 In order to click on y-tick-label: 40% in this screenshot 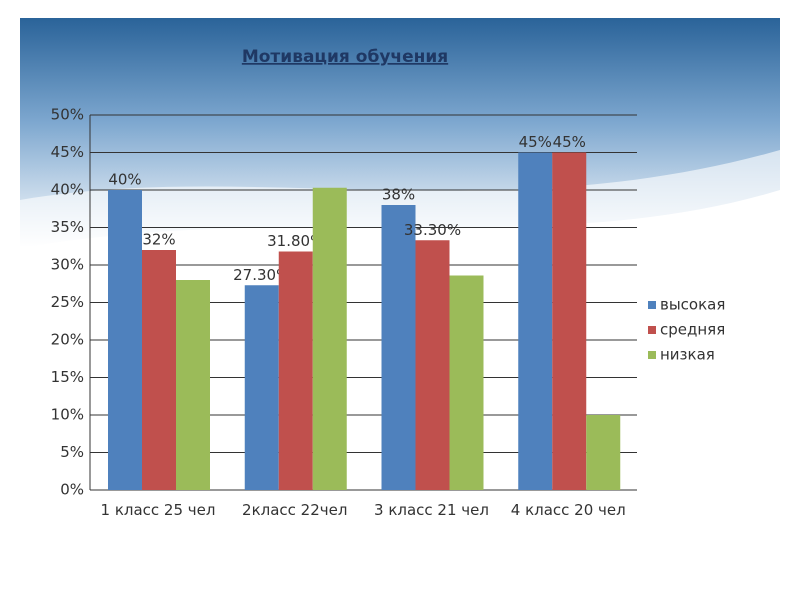, I will do `click(67, 190)`.